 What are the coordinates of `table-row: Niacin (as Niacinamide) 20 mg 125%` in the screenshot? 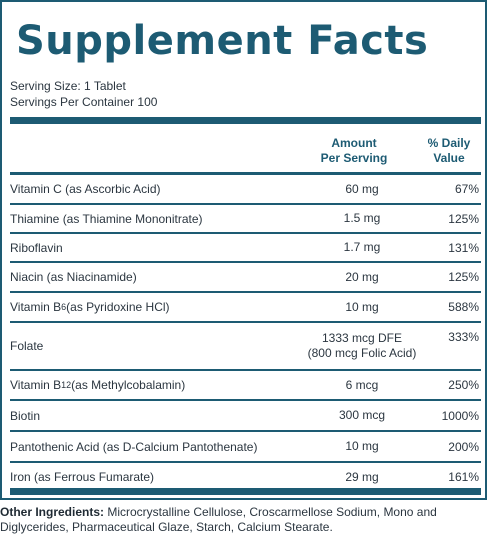 It's located at (245, 278).